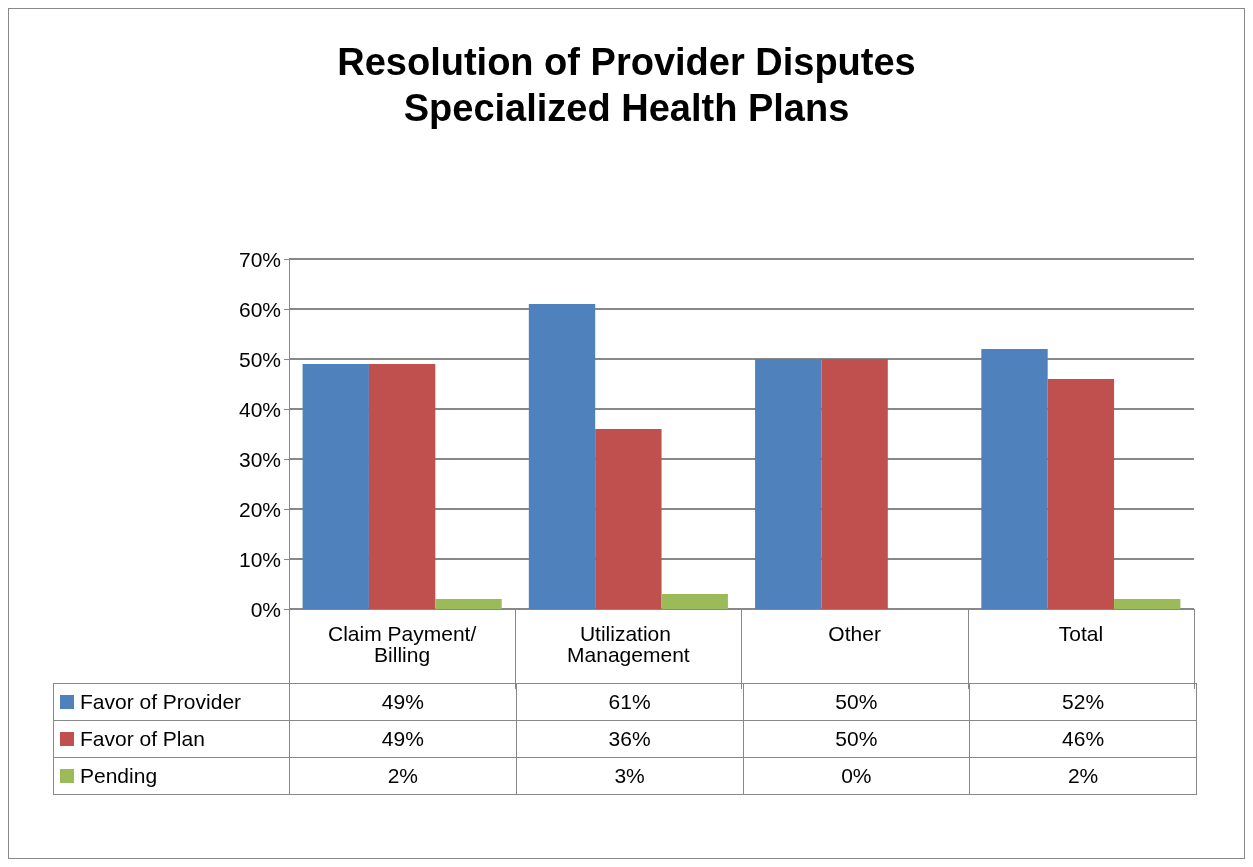  What do you see at coordinates (629, 776) in the screenshot?
I see `data-label: 3%` at bounding box center [629, 776].